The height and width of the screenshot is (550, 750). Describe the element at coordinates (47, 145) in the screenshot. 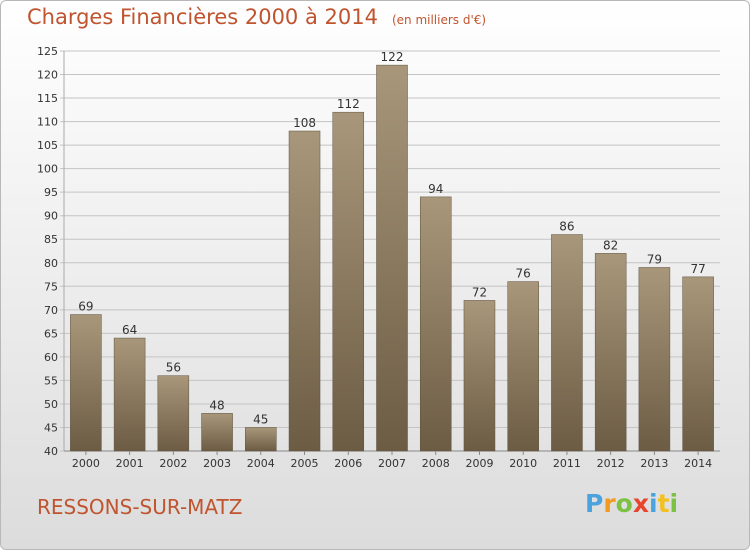

I see `y-tick-label: 105` at that location.